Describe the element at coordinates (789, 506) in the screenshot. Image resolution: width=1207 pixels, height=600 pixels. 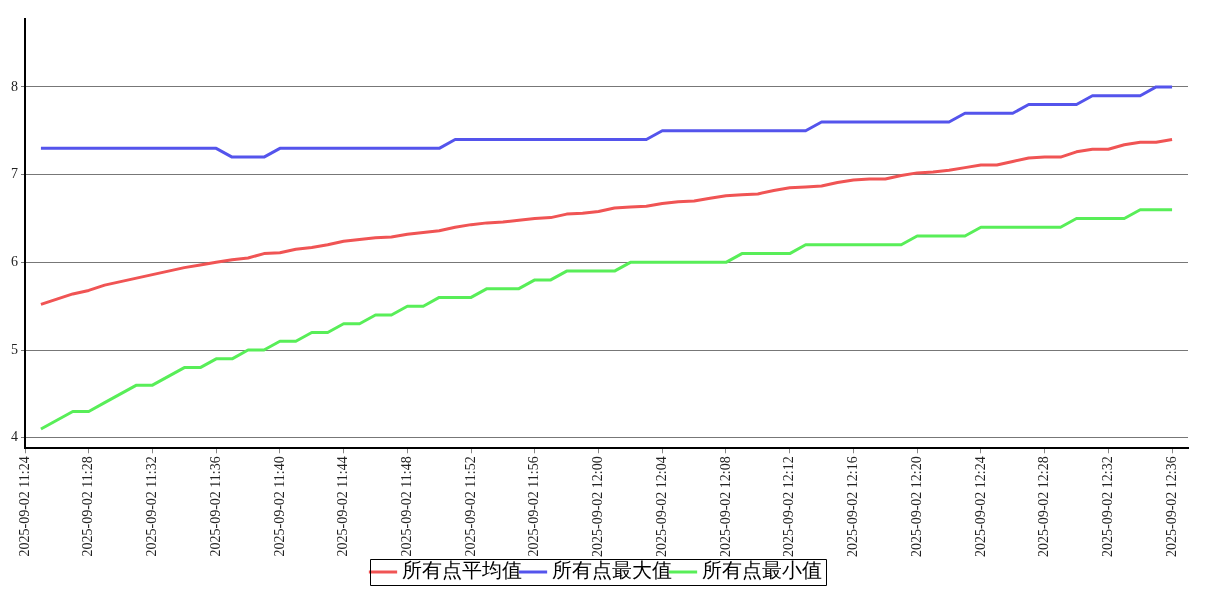
I see `x-tick-label: 2025-09-02 12:12` at that location.